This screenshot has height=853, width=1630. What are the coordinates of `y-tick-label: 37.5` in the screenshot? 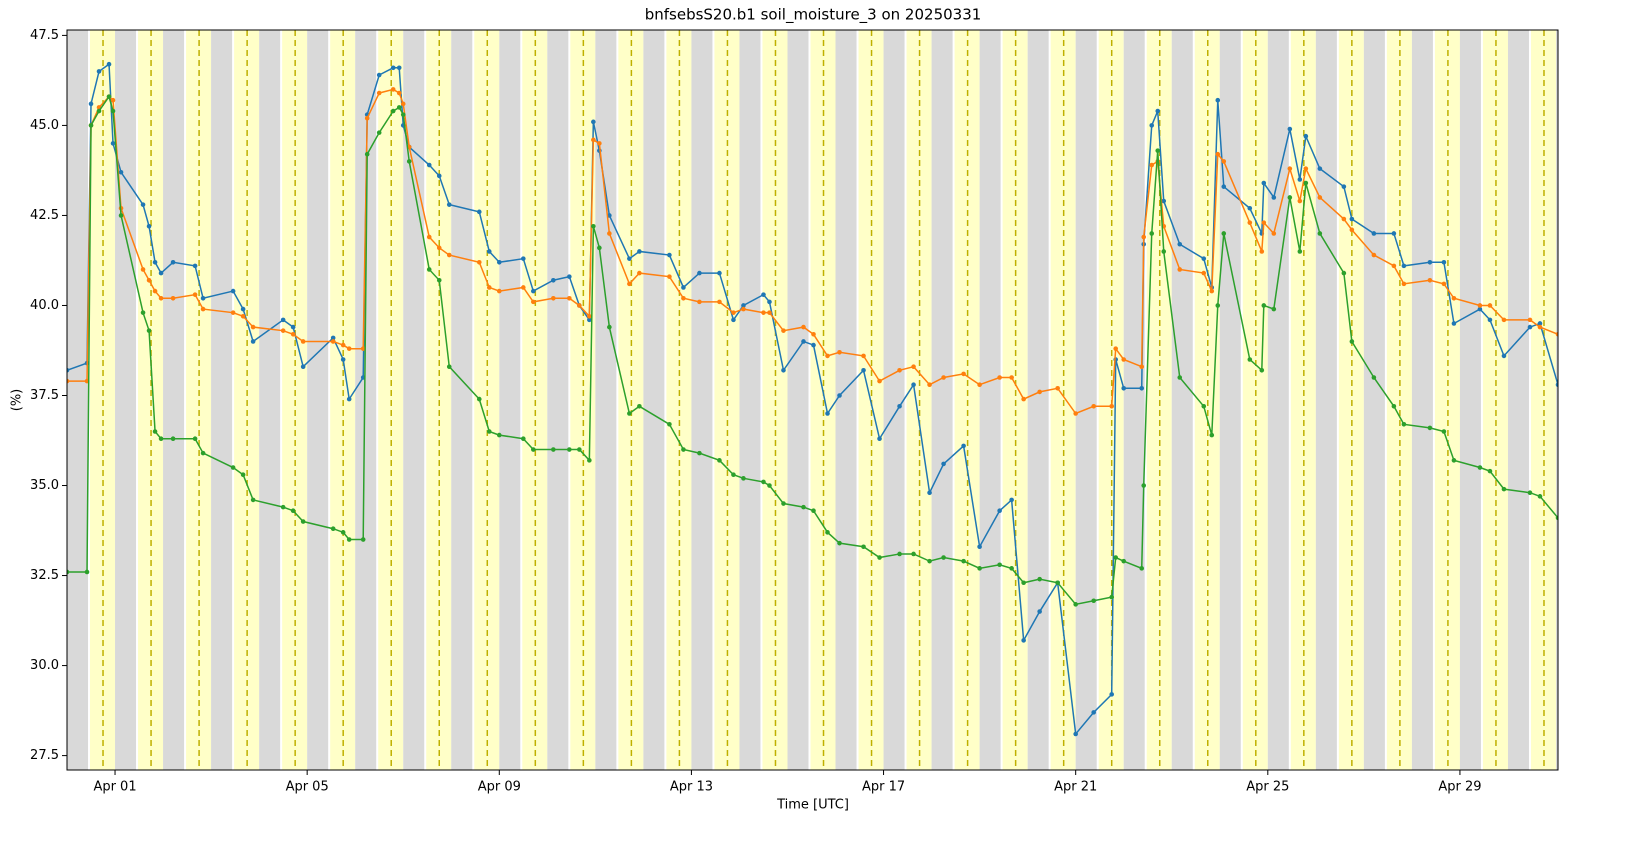 It's located at (44, 395).